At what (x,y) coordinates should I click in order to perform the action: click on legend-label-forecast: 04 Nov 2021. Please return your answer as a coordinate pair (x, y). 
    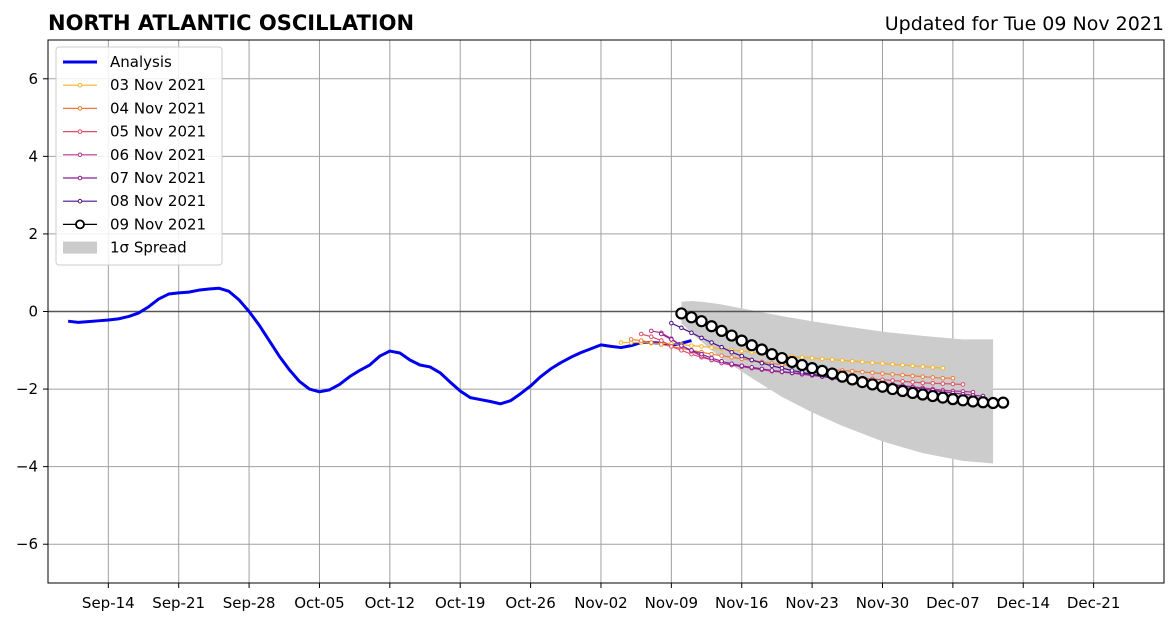
    Looking at the image, I should click on (158, 108).